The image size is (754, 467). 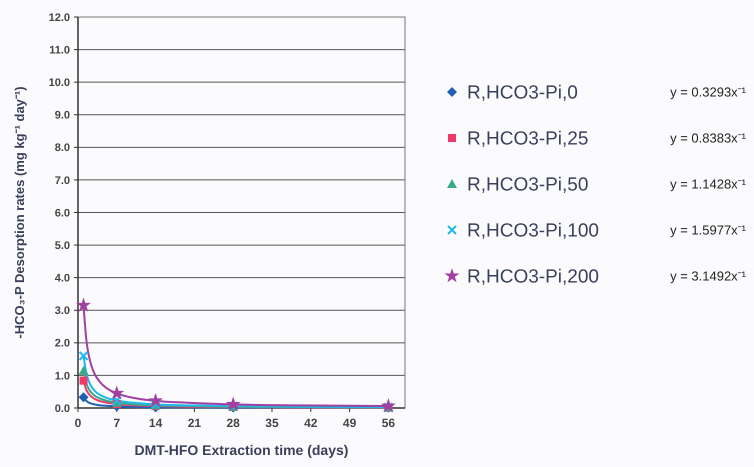 What do you see at coordinates (708, 92) in the screenshot?
I see `text: y = 0.3293x⁻¹` at bounding box center [708, 92].